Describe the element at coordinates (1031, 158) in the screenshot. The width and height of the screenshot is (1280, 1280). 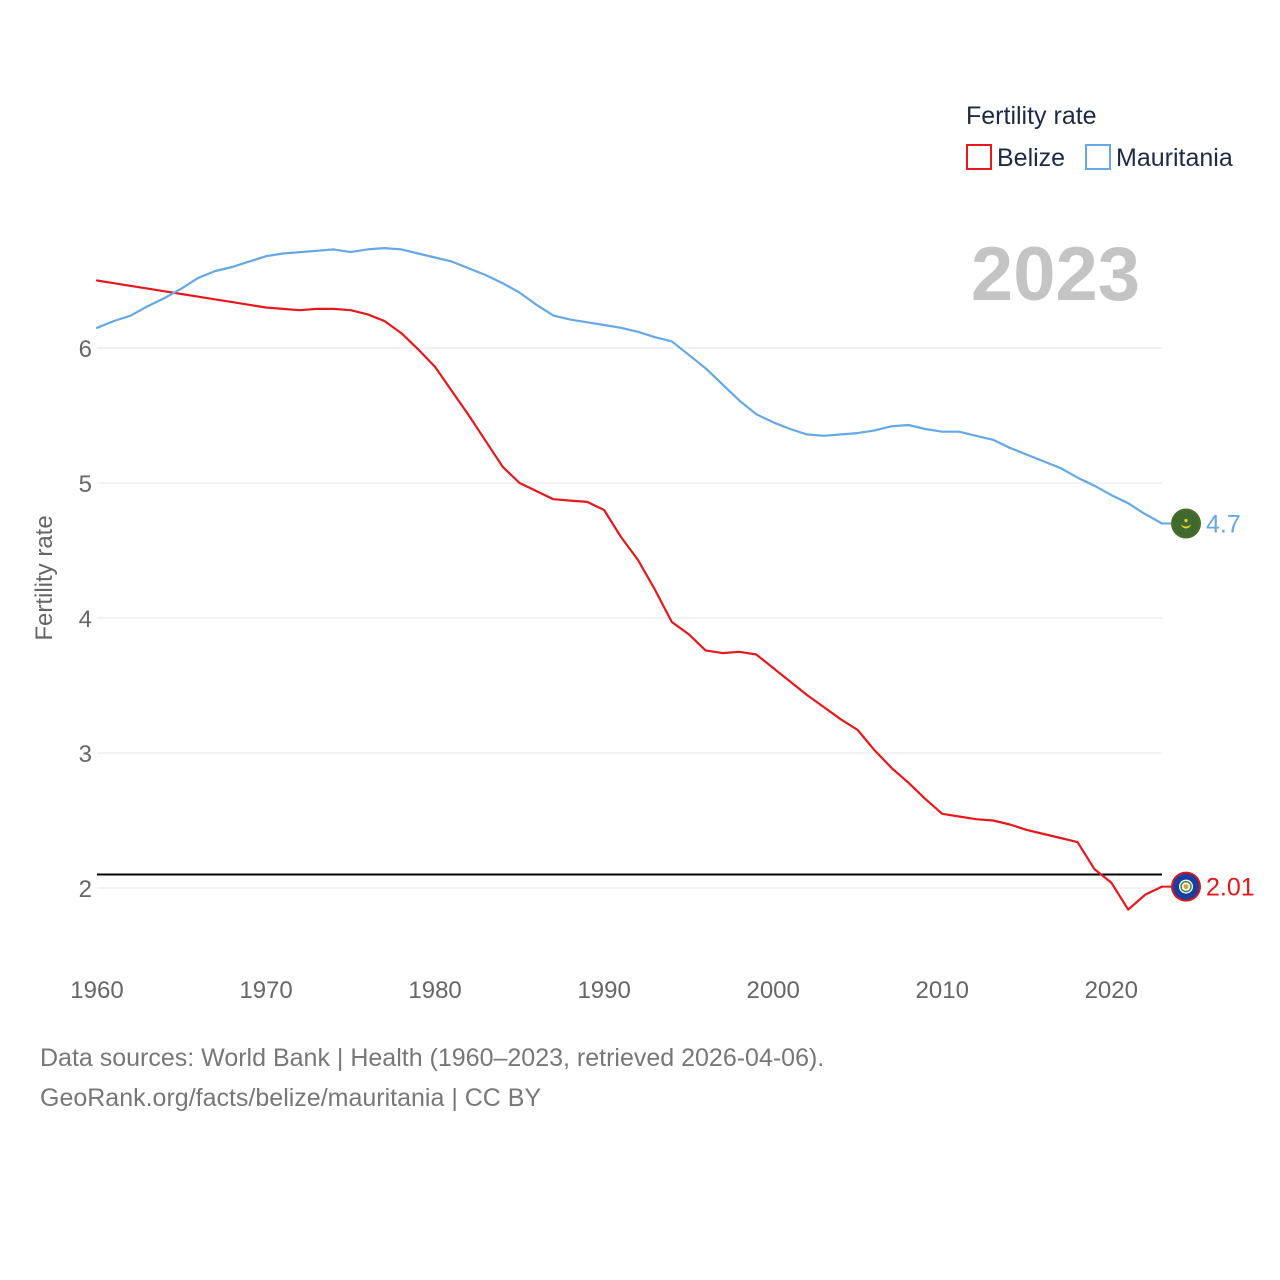
I see `legend-label-belize: Belize` at that location.